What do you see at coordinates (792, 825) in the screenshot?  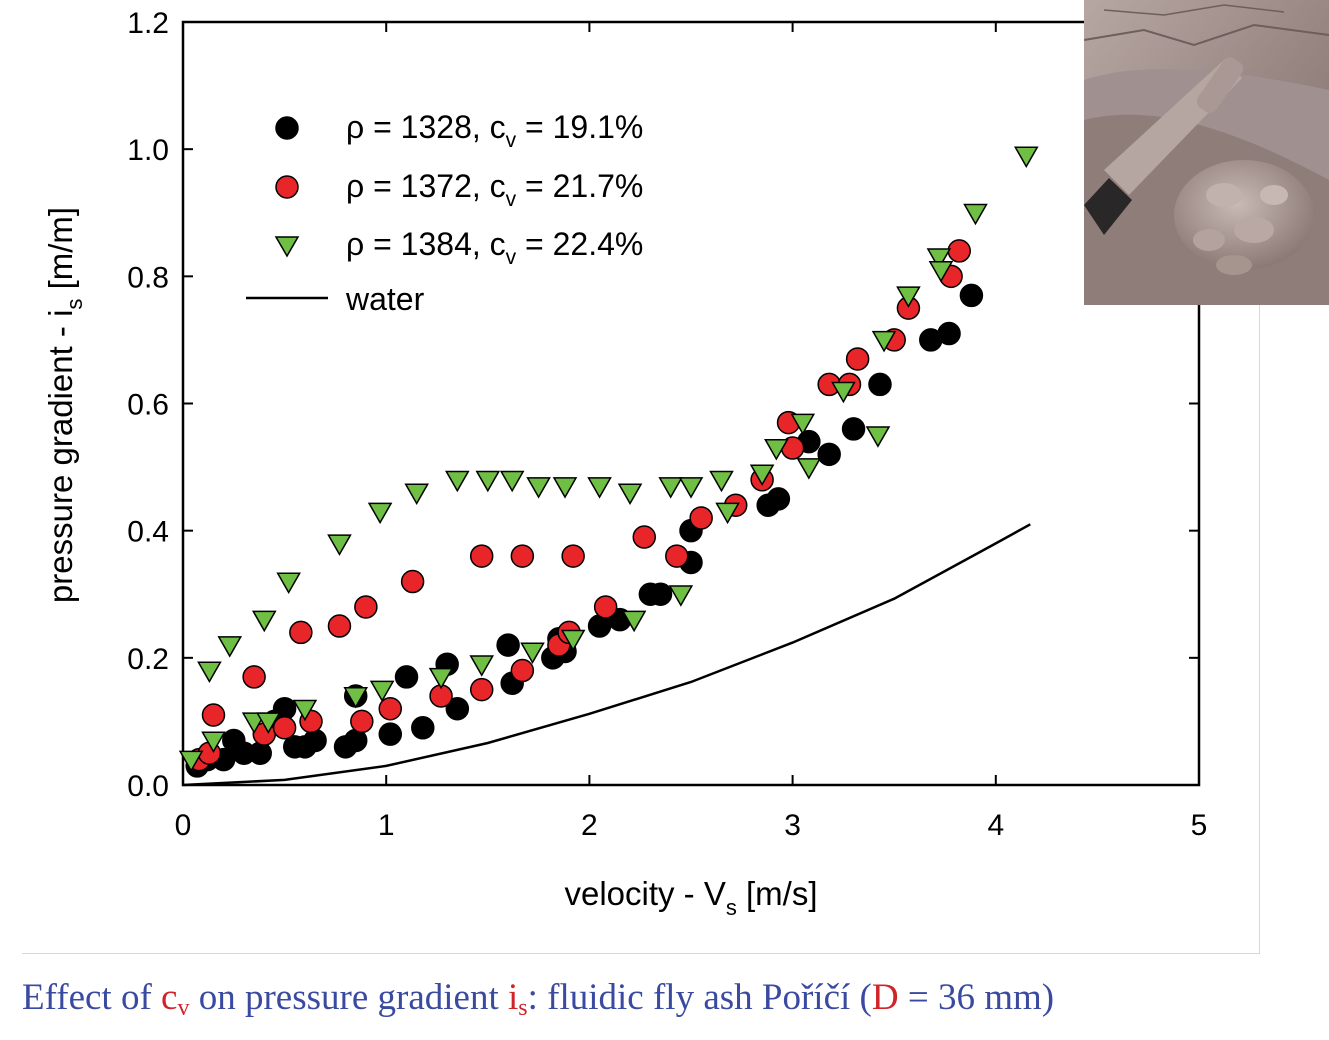 I see `x-tick-label: 3` at bounding box center [792, 825].